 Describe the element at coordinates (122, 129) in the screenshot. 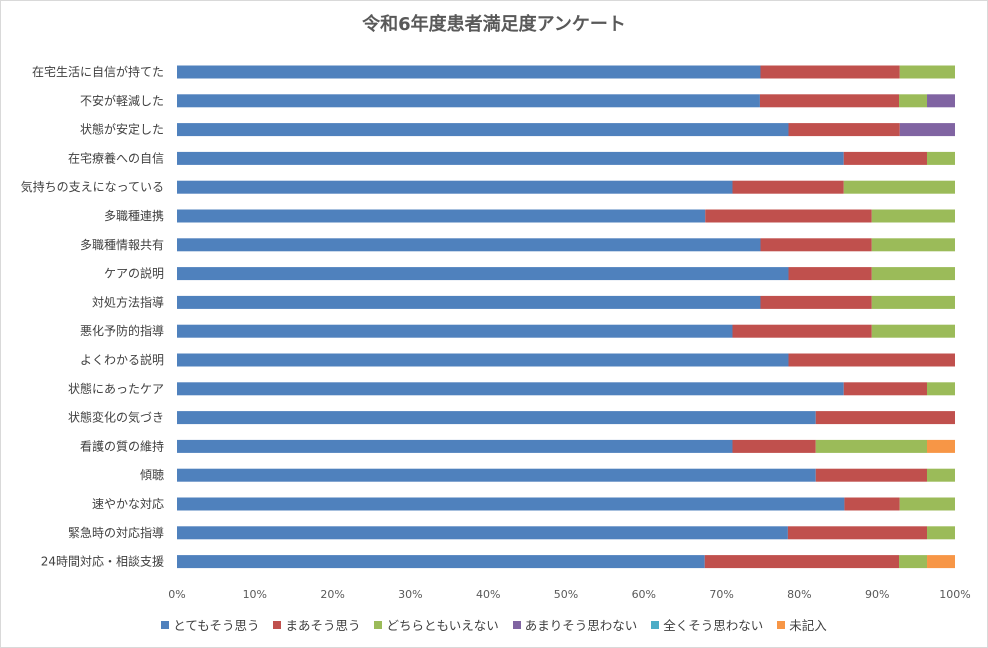

I see `category-label: 状態が安定した` at that location.